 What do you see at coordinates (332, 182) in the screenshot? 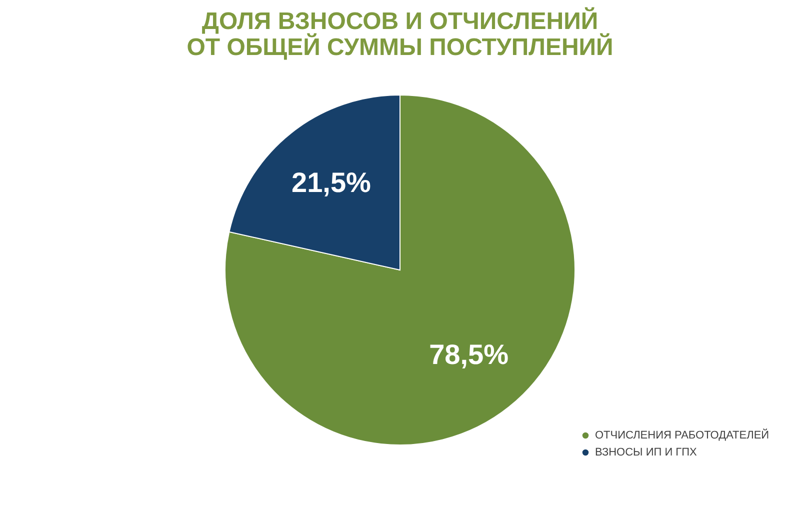
I see `data-label: 21,5%` at bounding box center [332, 182].